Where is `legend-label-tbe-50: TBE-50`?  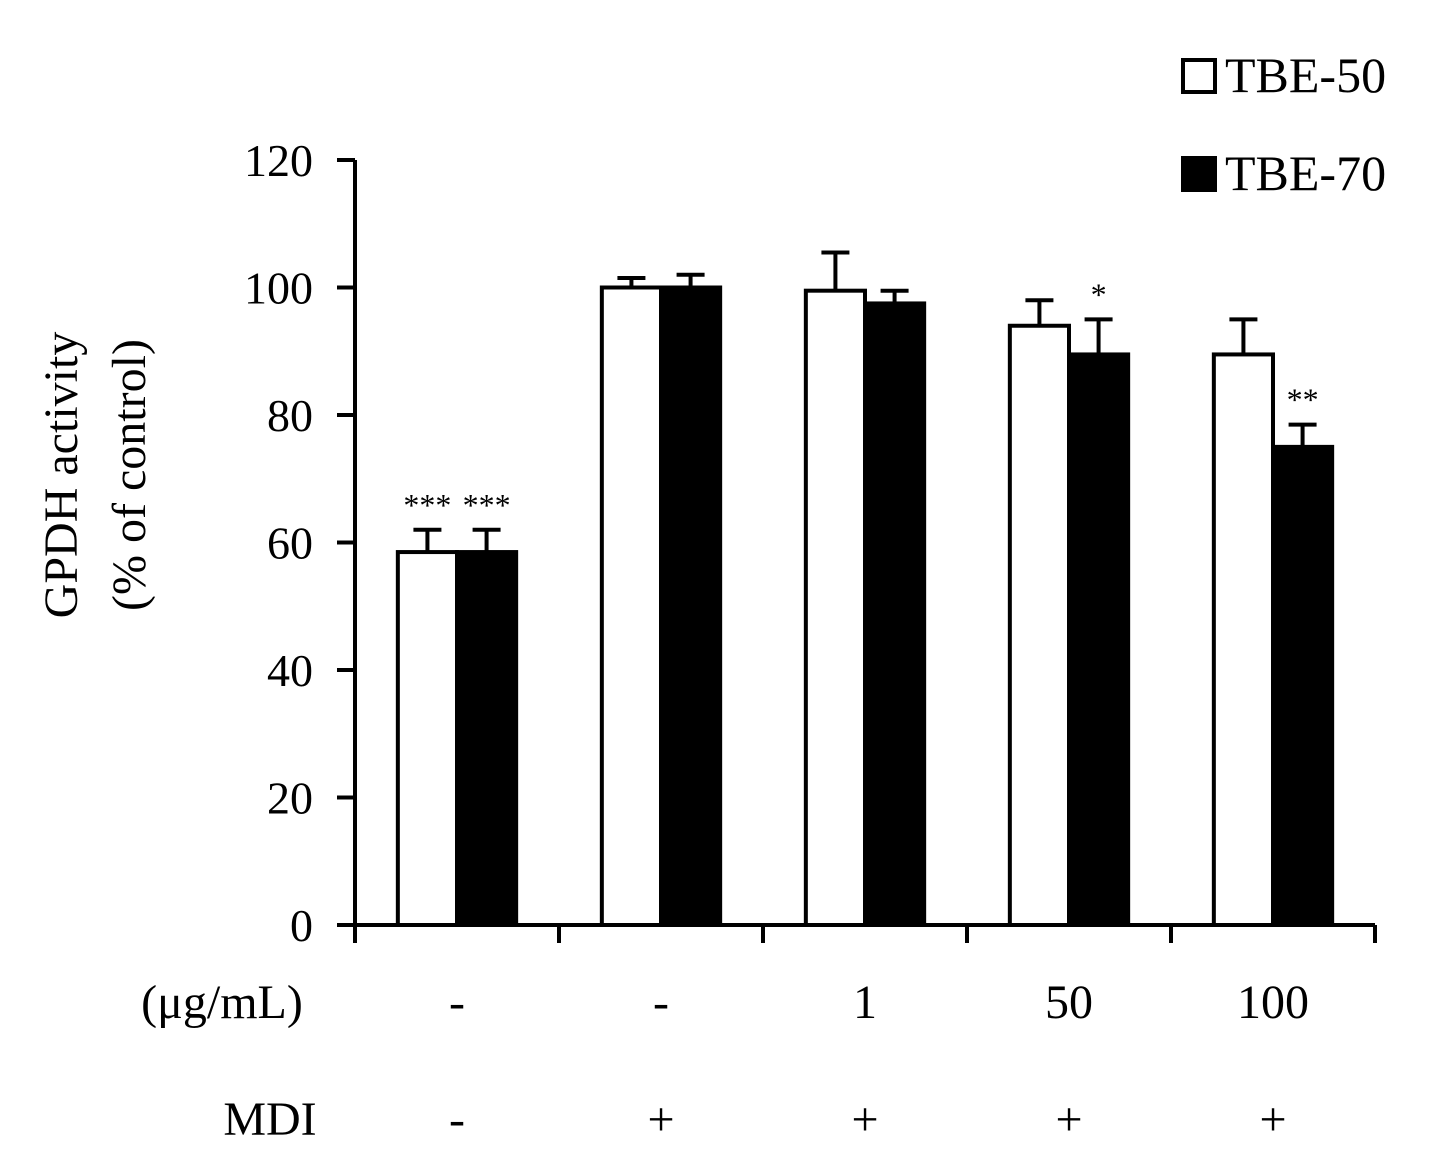
legend-label-tbe-50: TBE-50 is located at coordinates (1305, 75).